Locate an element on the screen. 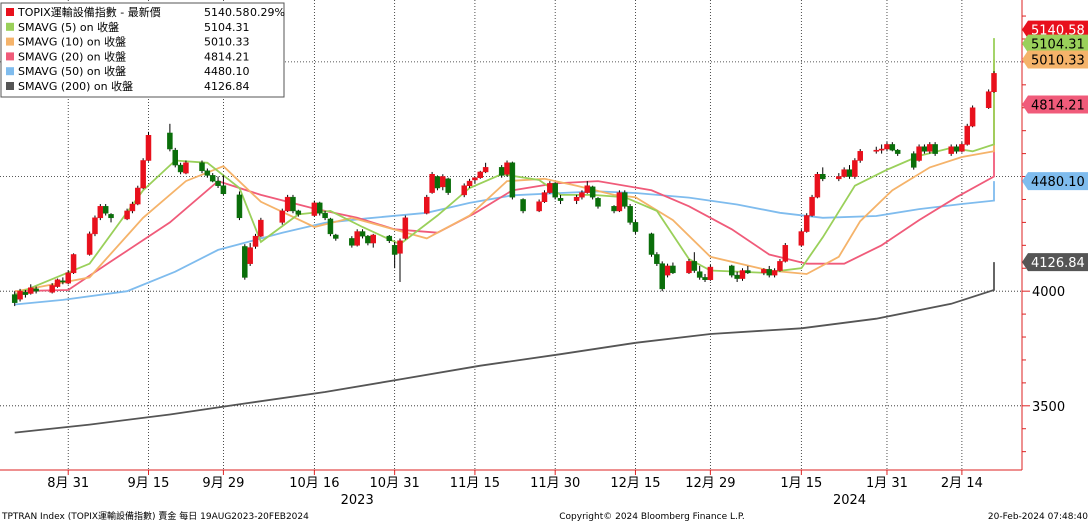  legend-entry: SMAVG (5) on 收盤 5104.31 is located at coordinates (128, 27).